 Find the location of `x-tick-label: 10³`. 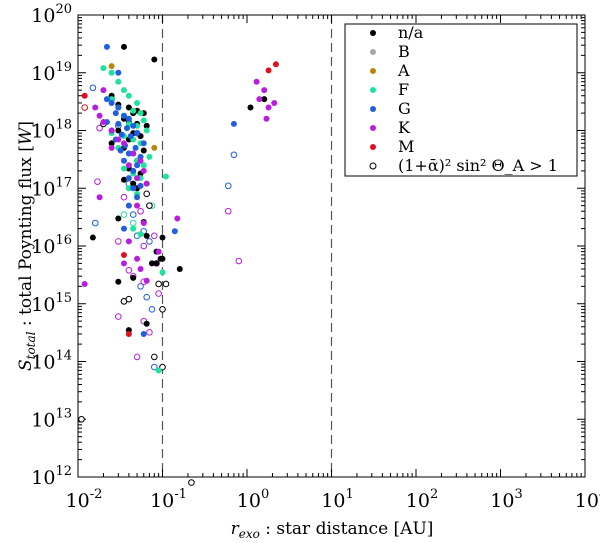

x-tick-label: 10³ is located at coordinates (506, 499).